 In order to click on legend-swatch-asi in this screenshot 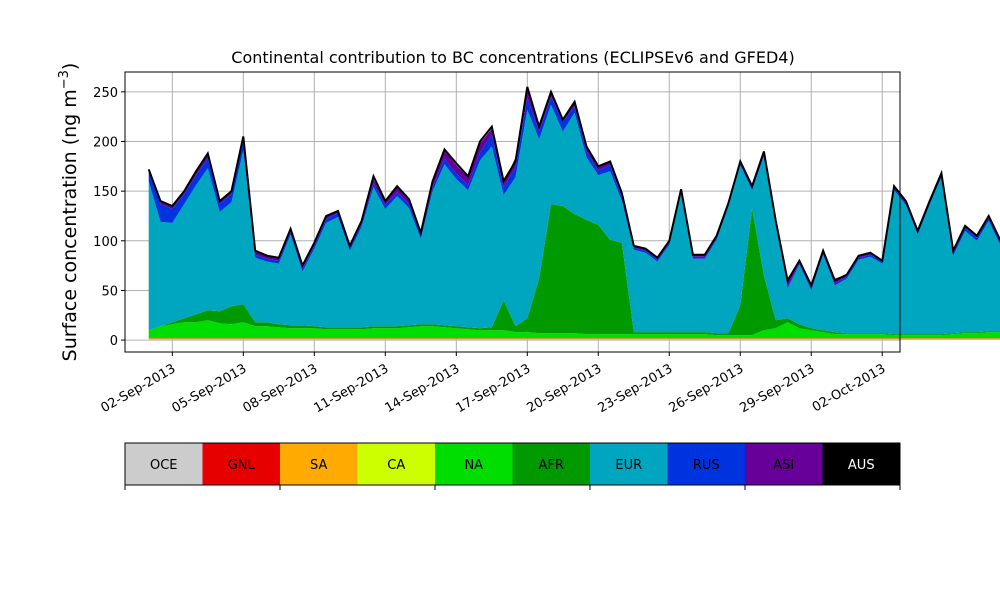, I will do `click(784, 464)`.